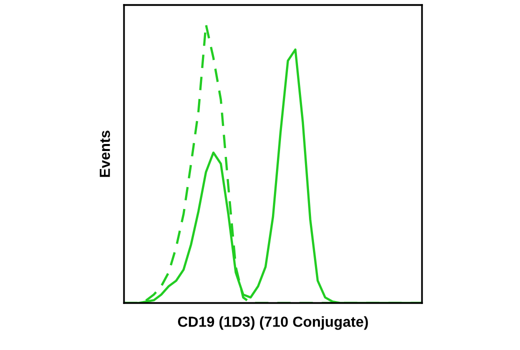 The width and height of the screenshot is (520, 350). Describe the element at coordinates (105, 153) in the screenshot. I see `y-axis-title: Events` at that location.